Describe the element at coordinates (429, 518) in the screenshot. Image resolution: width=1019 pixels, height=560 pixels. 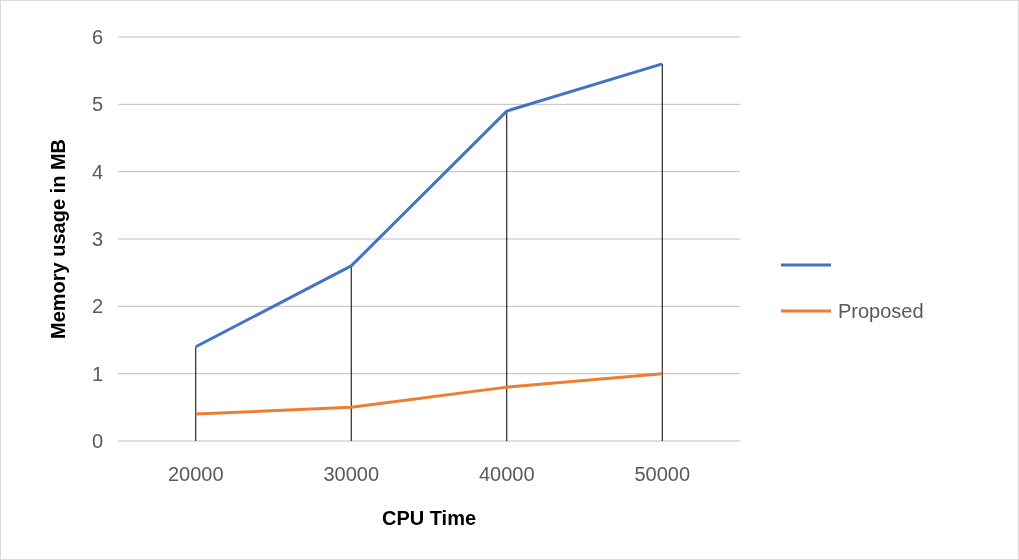
I see `x-axis-title: CPU Time` at that location.